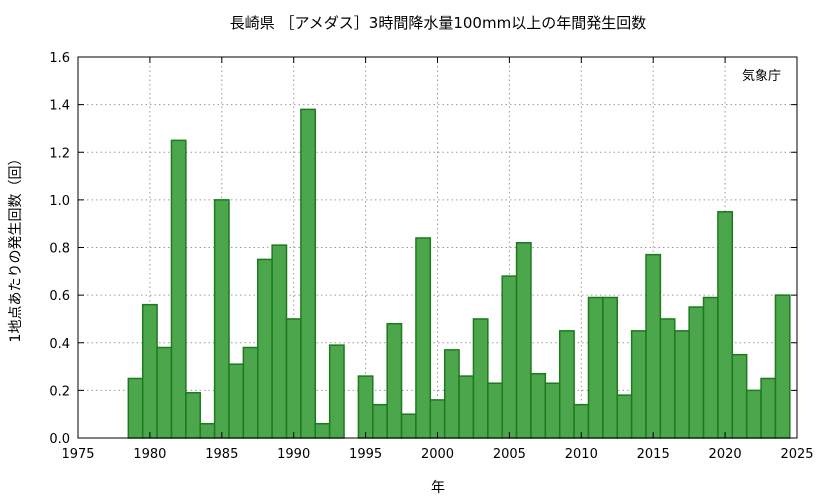  I want to click on bar-2019, so click(710, 367).